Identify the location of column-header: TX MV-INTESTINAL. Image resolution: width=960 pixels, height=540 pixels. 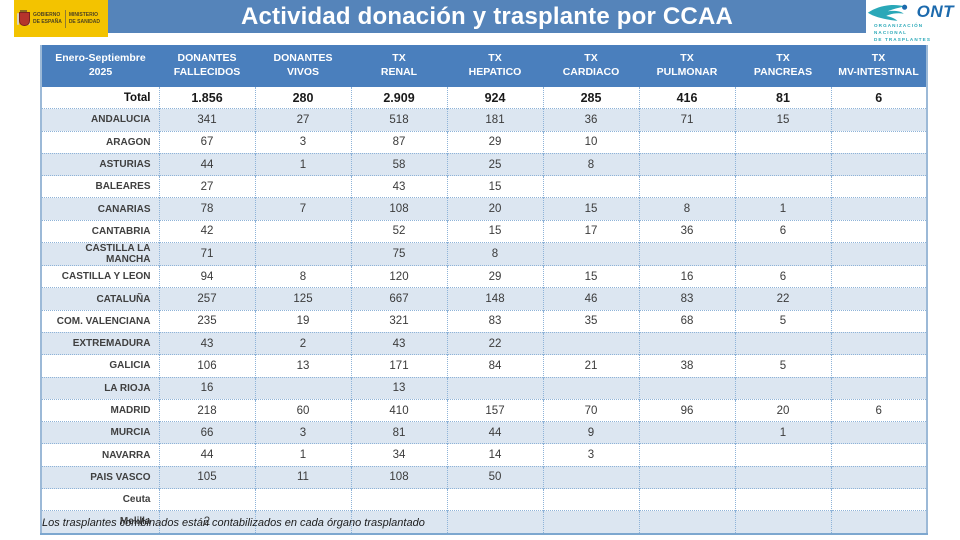
(879, 66).